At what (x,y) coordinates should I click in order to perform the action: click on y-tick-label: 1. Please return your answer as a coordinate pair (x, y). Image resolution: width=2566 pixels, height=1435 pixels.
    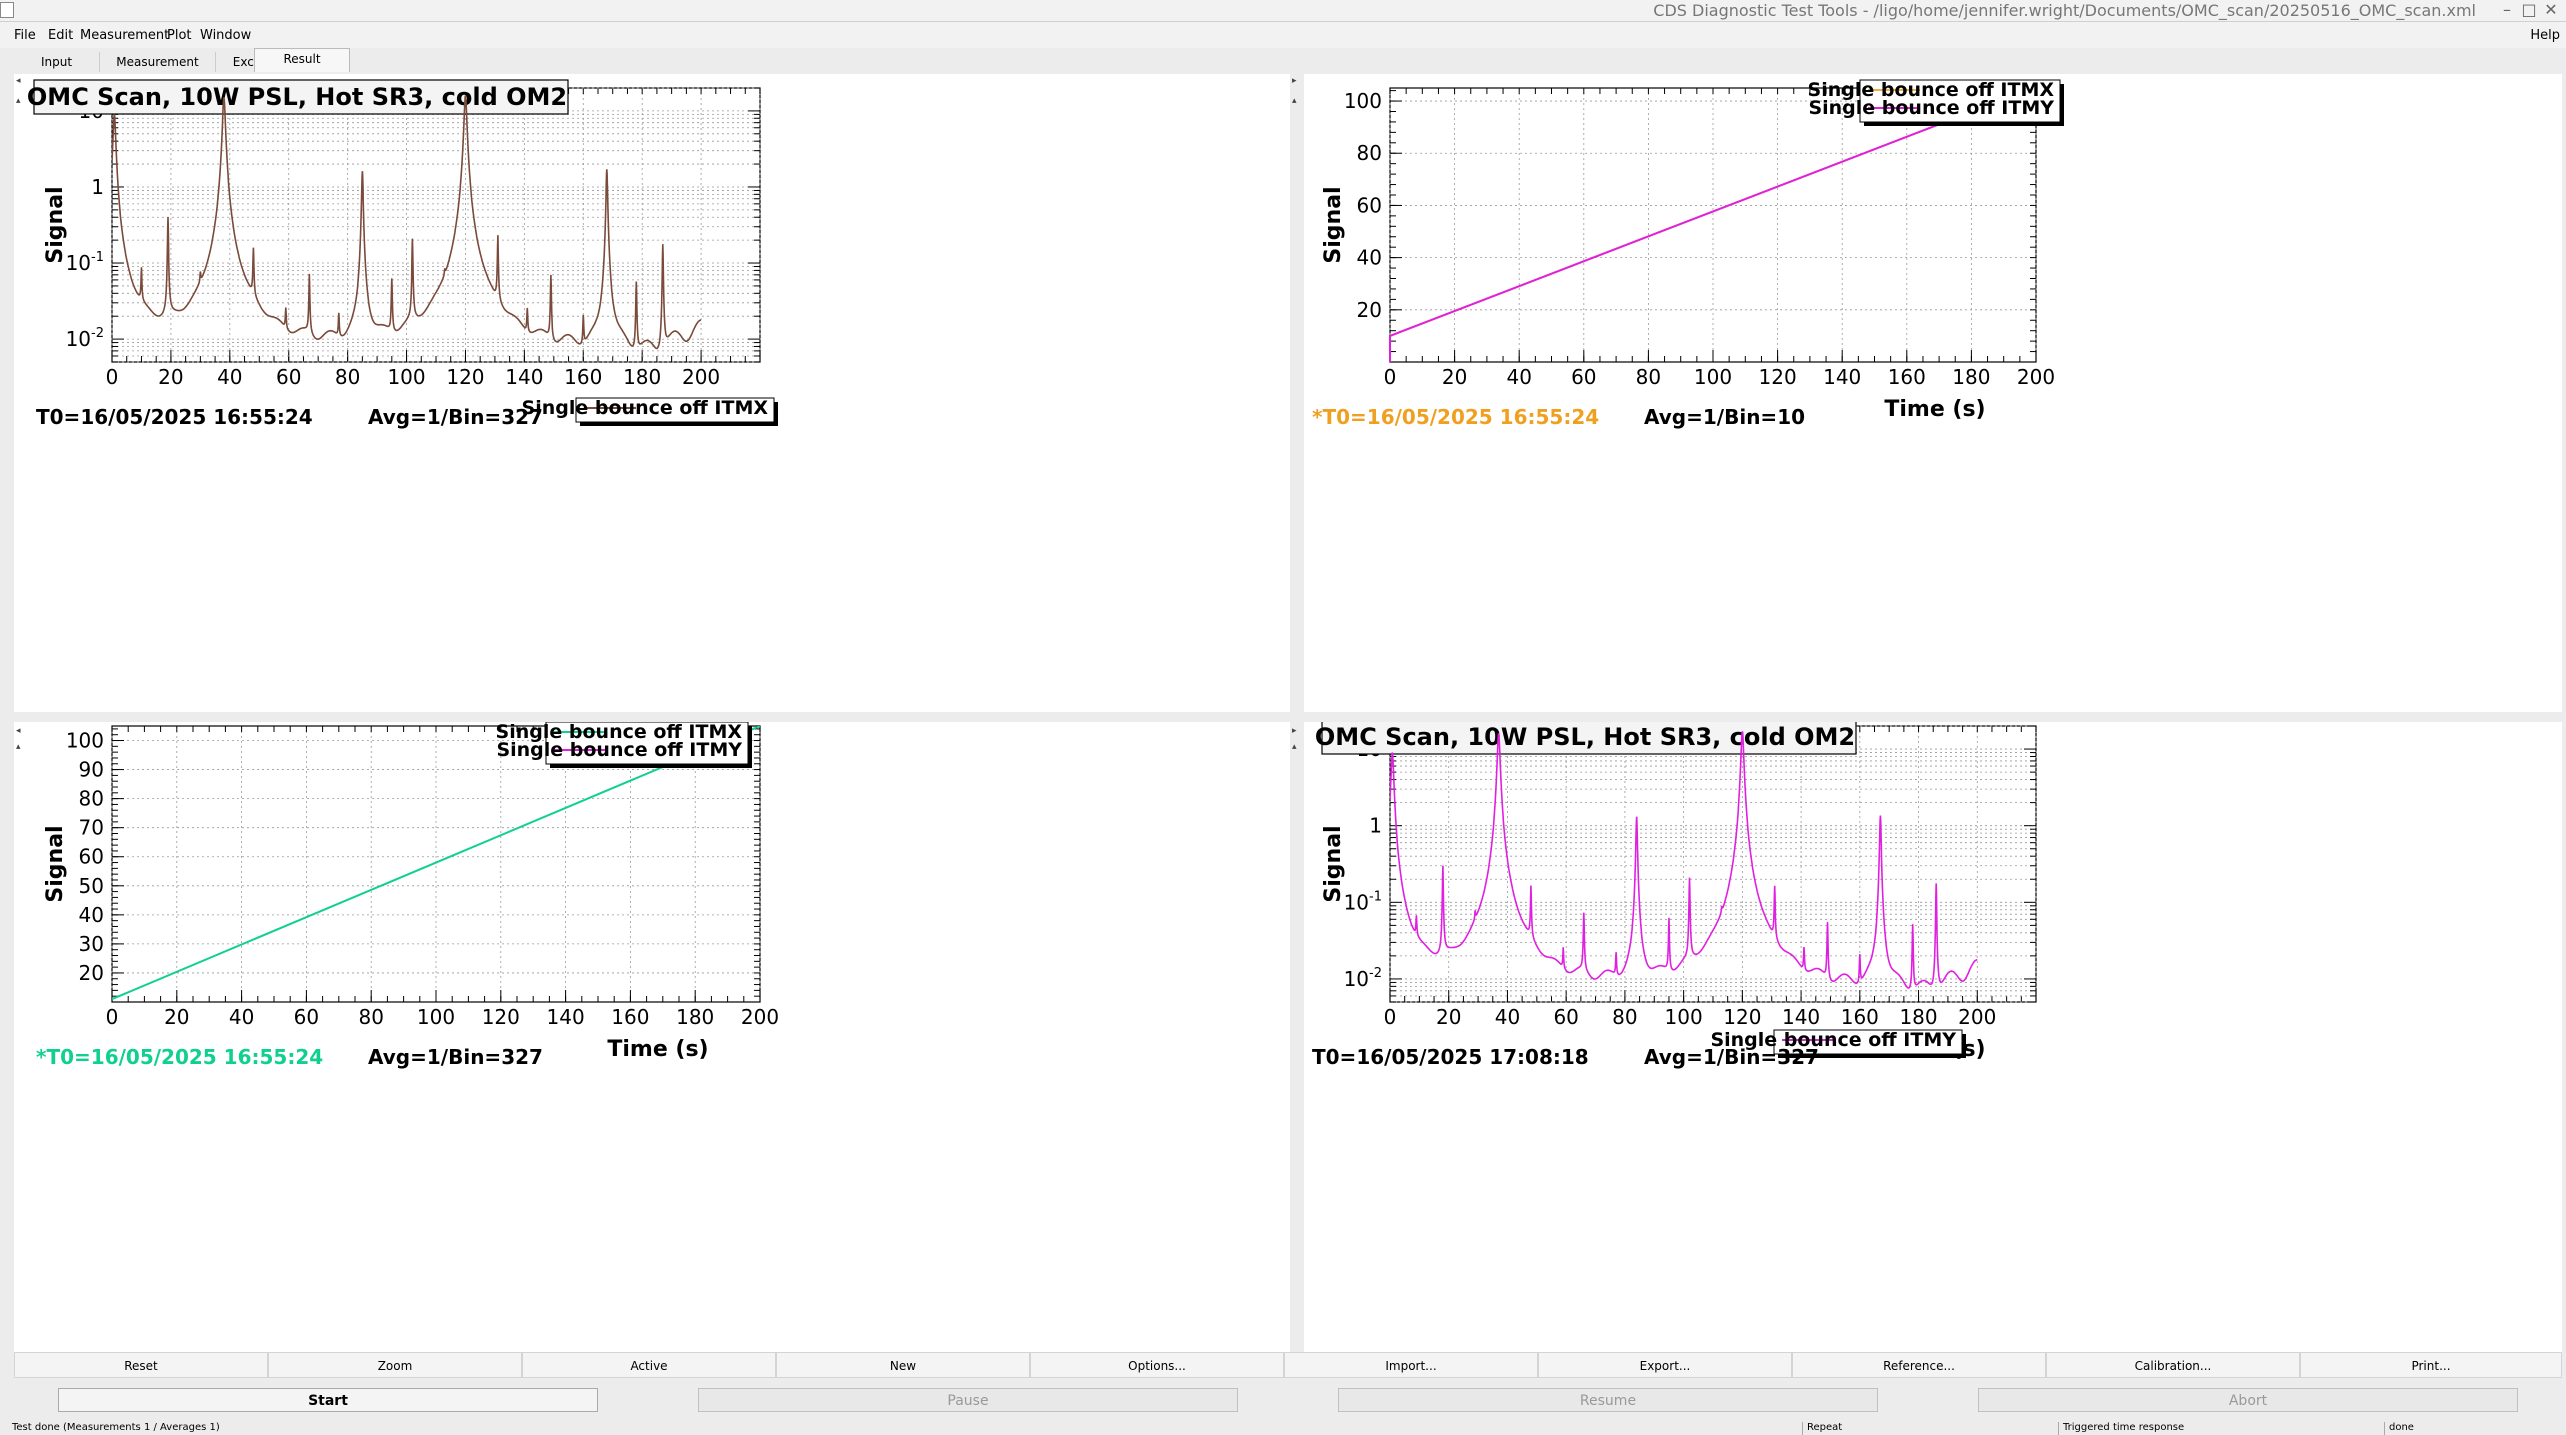
    Looking at the image, I should click on (1375, 826).